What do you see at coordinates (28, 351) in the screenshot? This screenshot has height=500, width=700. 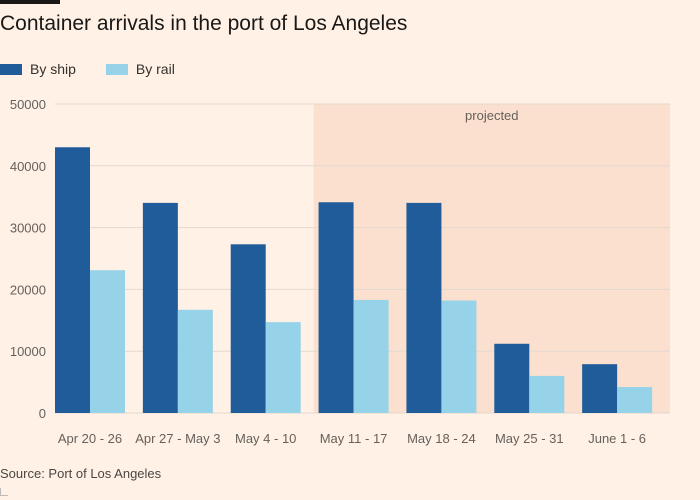 I see `y-tick-label: 10000` at bounding box center [28, 351].